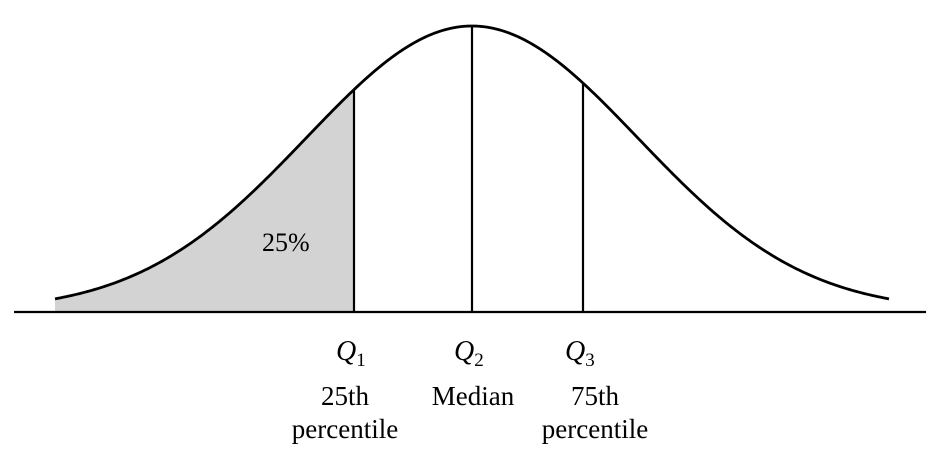 The image size is (942, 456). Describe the element at coordinates (345, 429) in the screenshot. I see `q1-description-line2: percentile` at that location.